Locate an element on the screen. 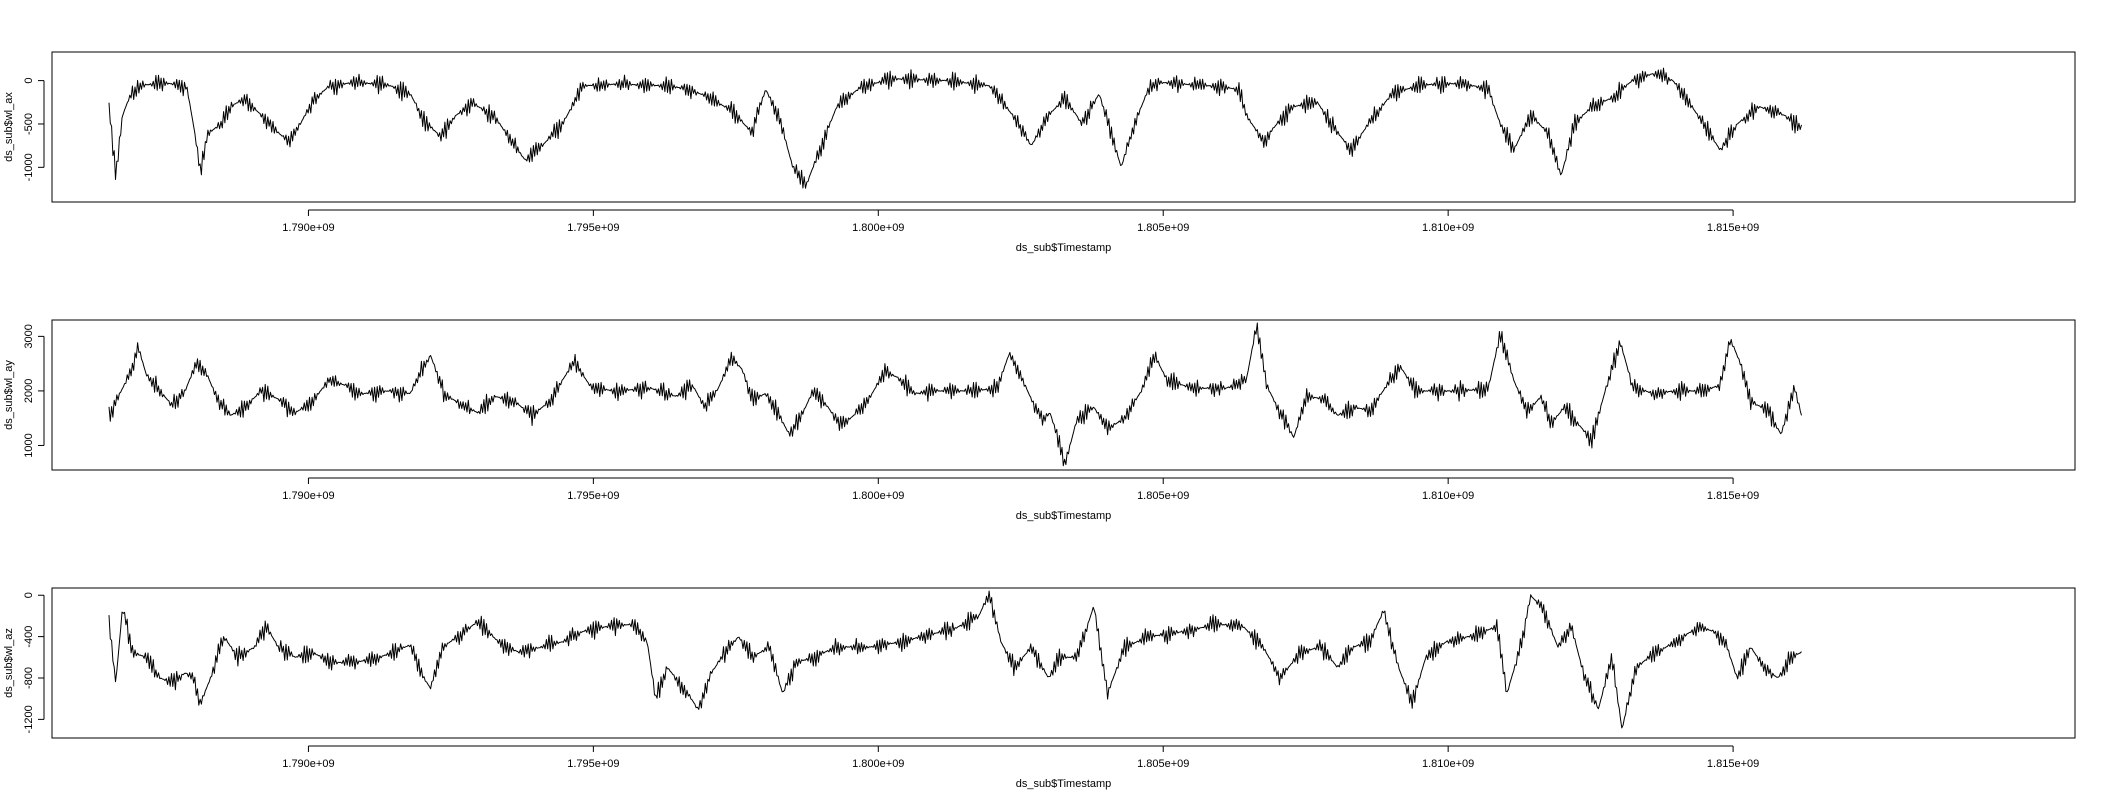  y-axis-label: ds_sub$wl_ax is located at coordinates (9, 127).